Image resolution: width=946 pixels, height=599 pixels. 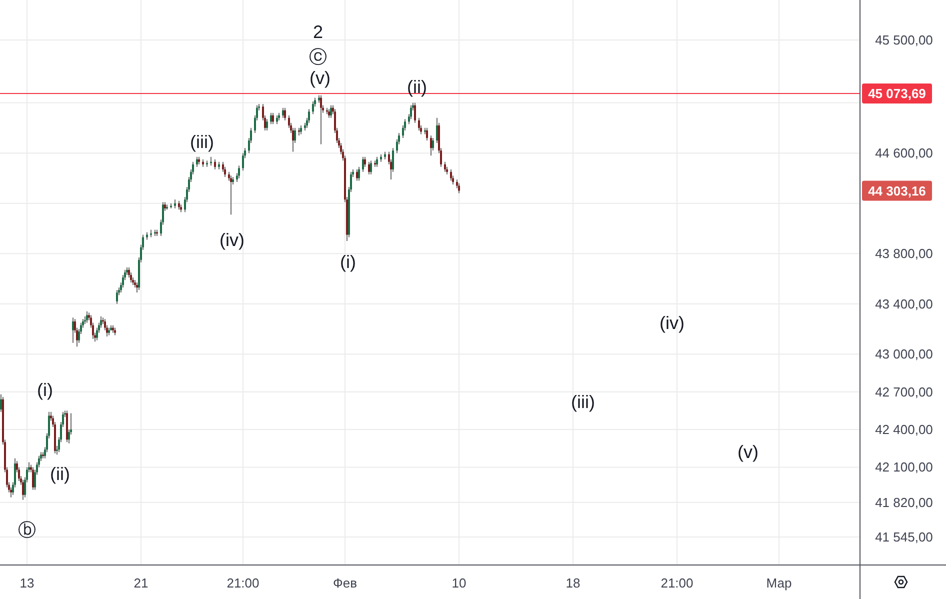 What do you see at coordinates (904, 304) in the screenshot?
I see `y-tick-label: 43 400,00` at bounding box center [904, 304].